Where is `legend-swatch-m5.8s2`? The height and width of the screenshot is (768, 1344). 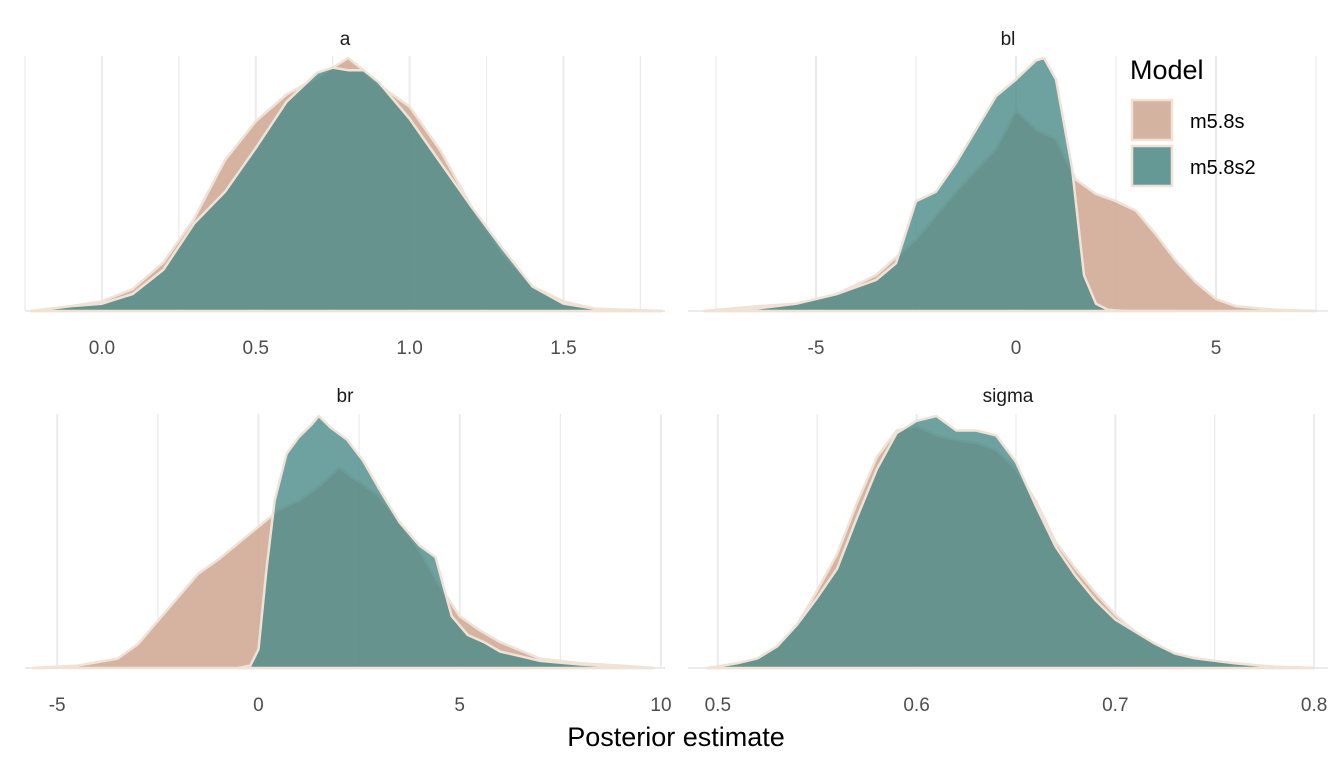 legend-swatch-m5.8s2 is located at coordinates (1152, 166).